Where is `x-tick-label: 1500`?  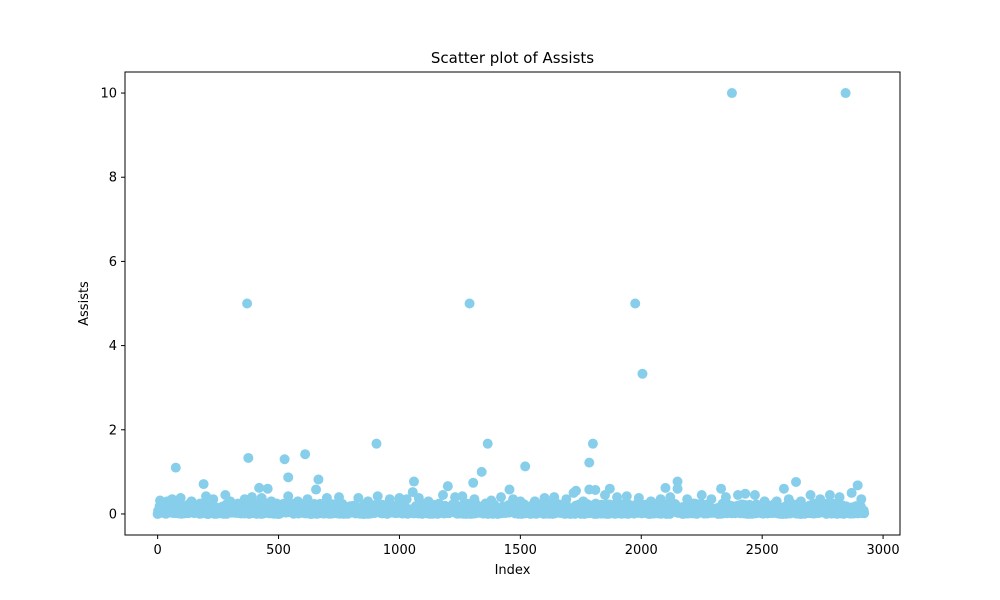 x-tick-label: 1500 is located at coordinates (520, 550).